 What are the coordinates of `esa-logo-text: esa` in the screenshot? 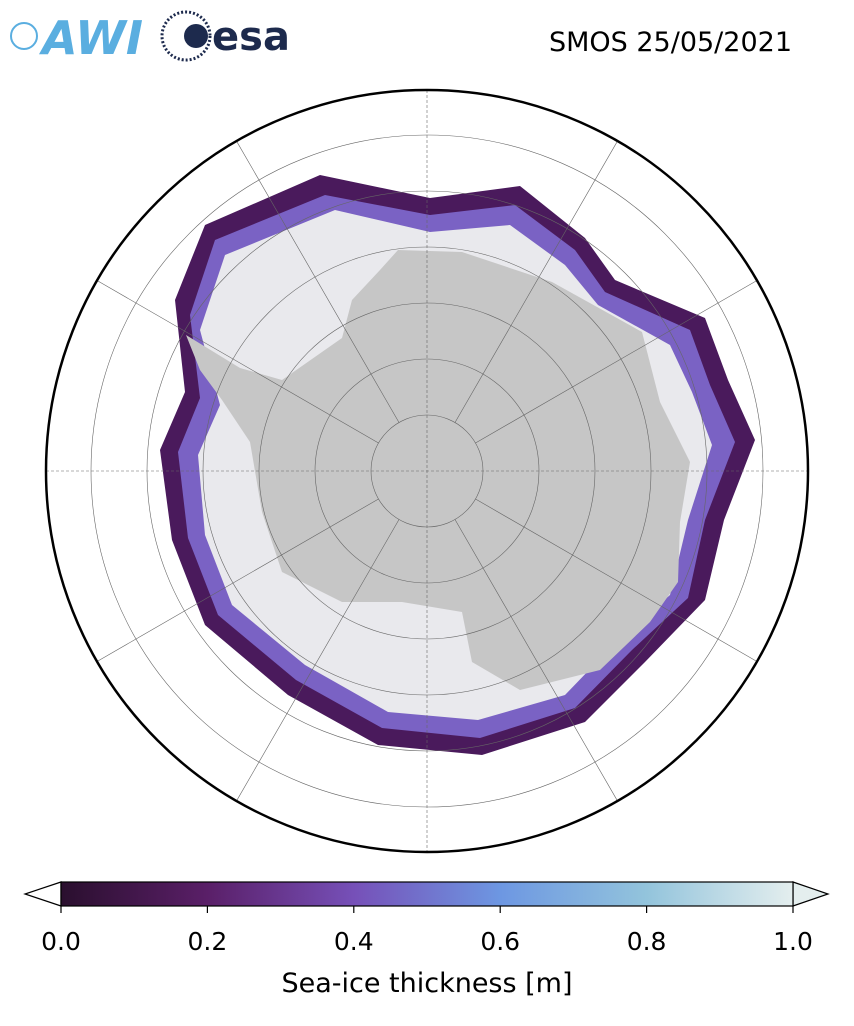 It's located at (251, 37).